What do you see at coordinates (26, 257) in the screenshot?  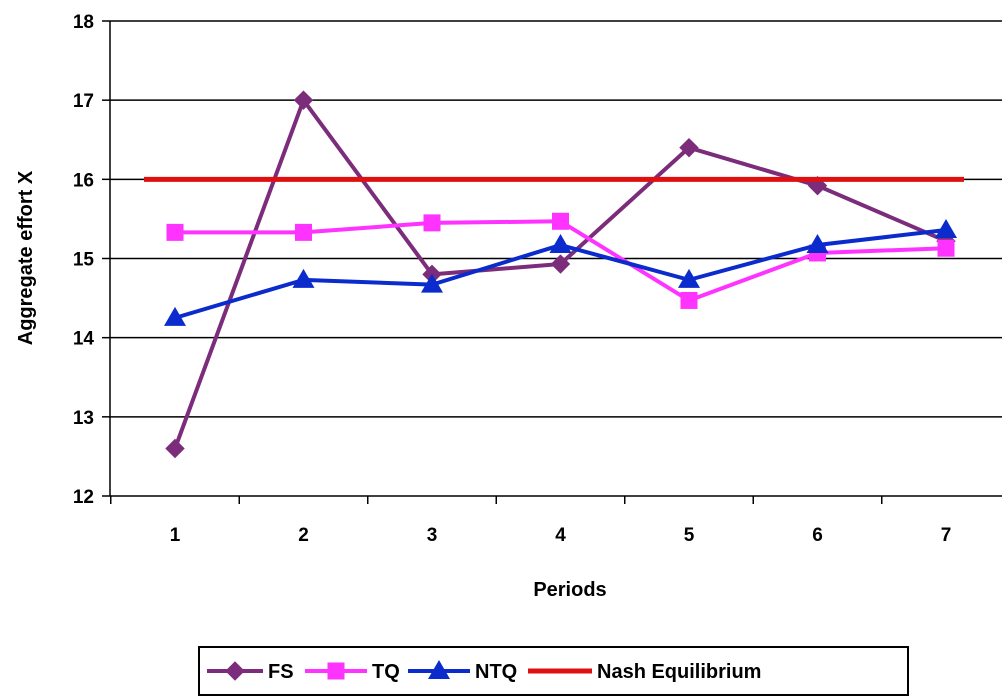 I see `y-axis-title: Aggregate effort X` at bounding box center [26, 257].